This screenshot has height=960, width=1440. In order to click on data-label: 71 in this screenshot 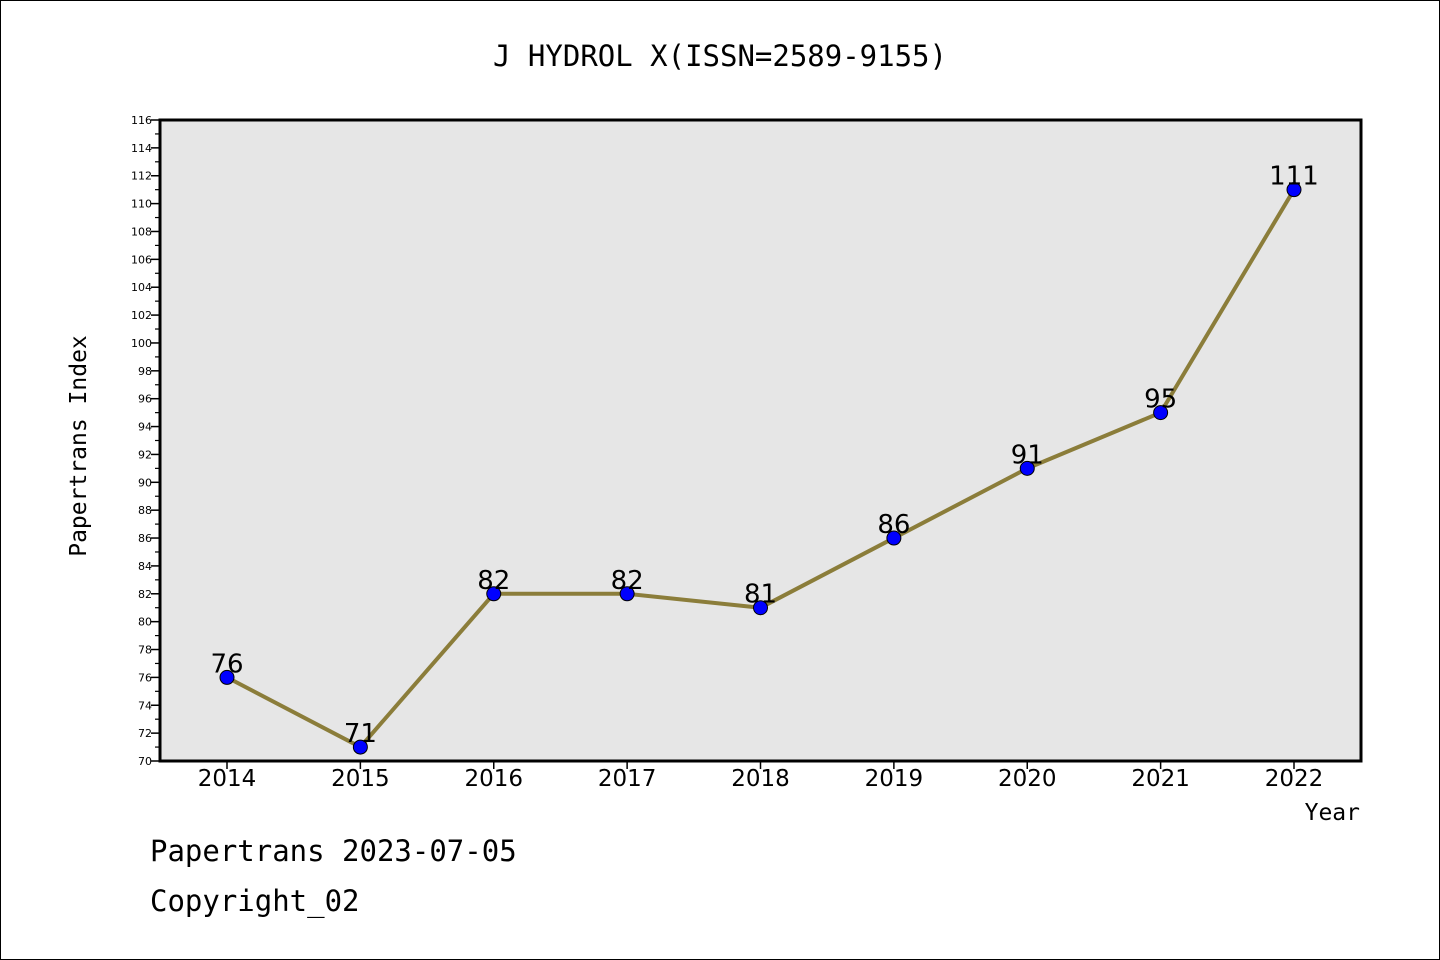, I will do `click(360, 734)`.